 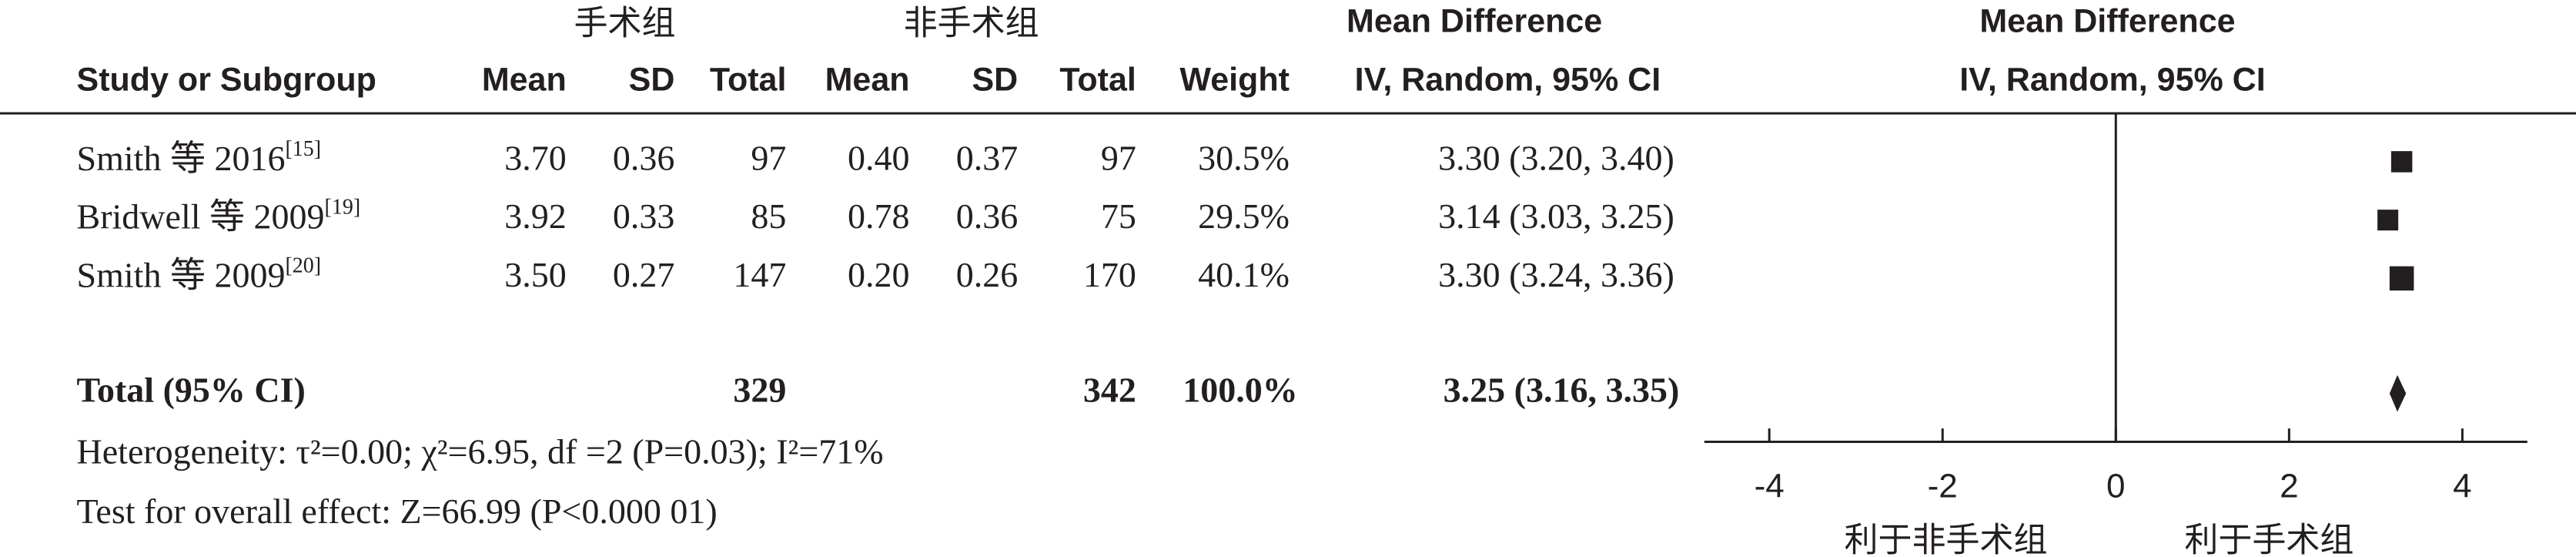 I want to click on table-cell: 0.78, so click(x=879, y=216).